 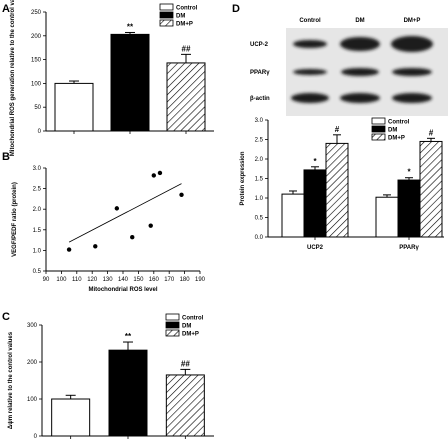 What do you see at coordinates (123, 280) in the screenshot?
I see `x-tick-label: 140` at bounding box center [123, 280].